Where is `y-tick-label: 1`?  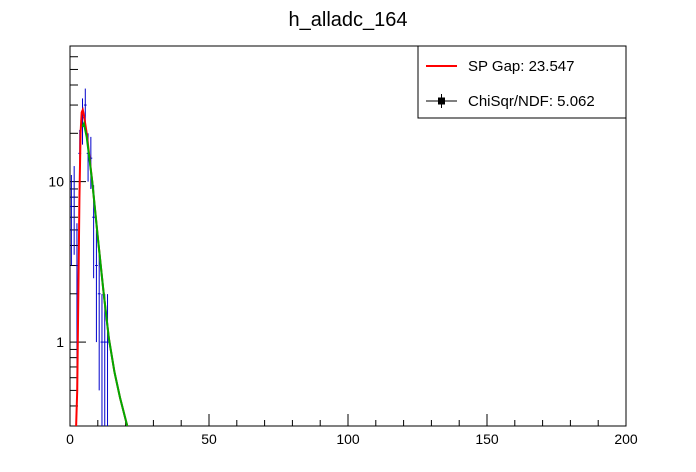
y-tick-label: 1 is located at coordinates (60, 342).